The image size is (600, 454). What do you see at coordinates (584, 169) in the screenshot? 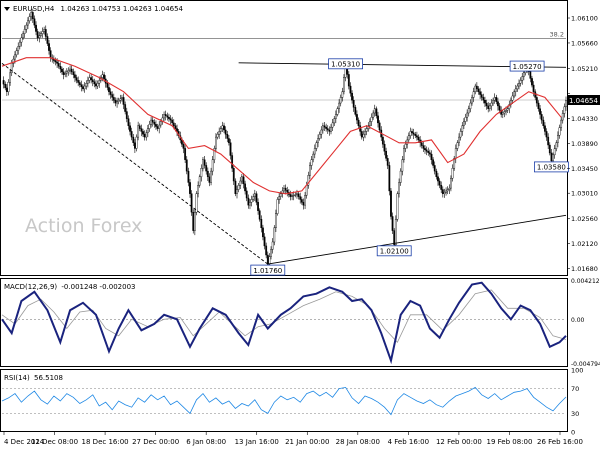
I see `y-tick-label: 1.03450` at bounding box center [584, 169].